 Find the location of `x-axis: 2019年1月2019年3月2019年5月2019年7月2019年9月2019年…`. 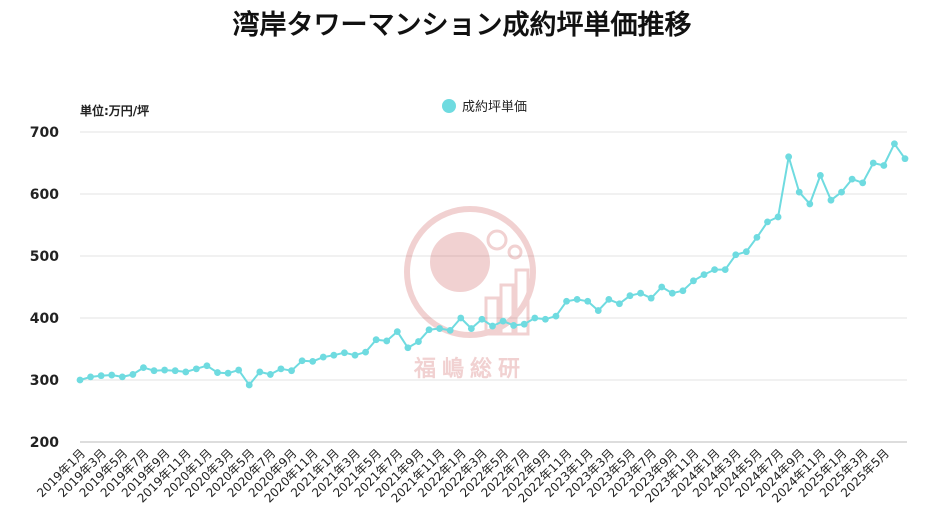

x-axis: 2019年1月2019年3月2019年5月2019年7月2019年9月2019年… is located at coordinates (463, 475).